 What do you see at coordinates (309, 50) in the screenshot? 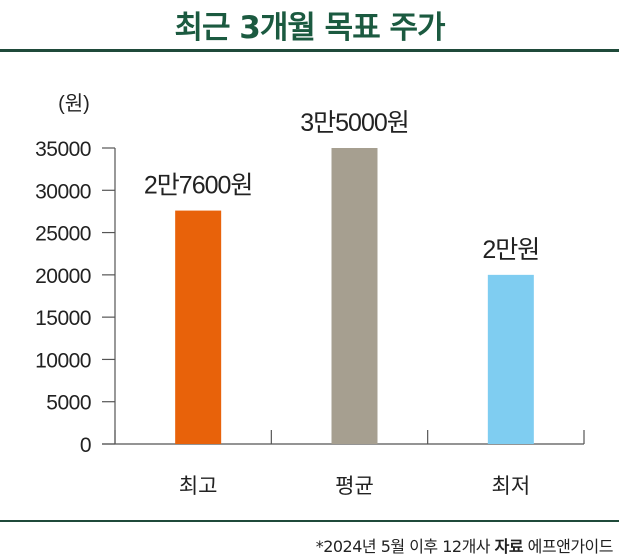
I see `title-divider` at bounding box center [309, 50].